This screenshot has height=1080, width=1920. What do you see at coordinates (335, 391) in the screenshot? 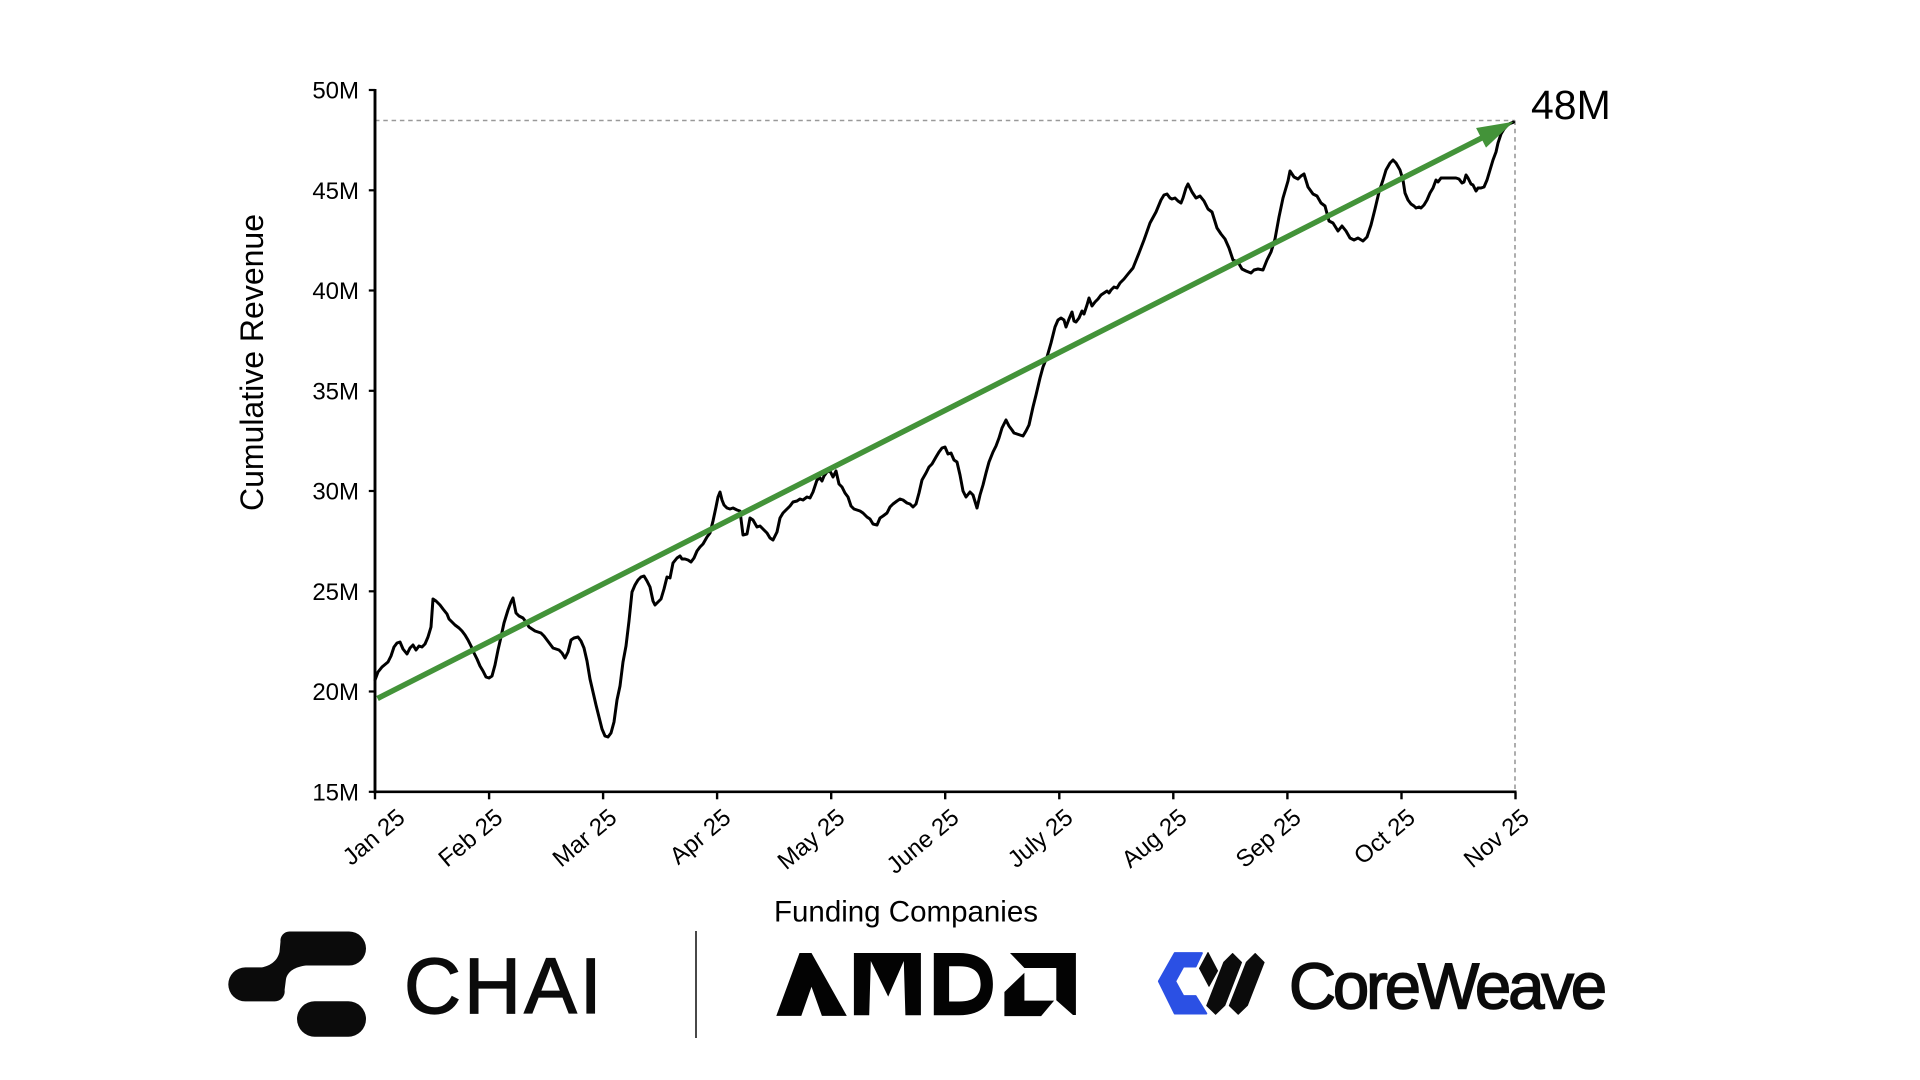
I see `svg-text: 35M` at bounding box center [335, 391].